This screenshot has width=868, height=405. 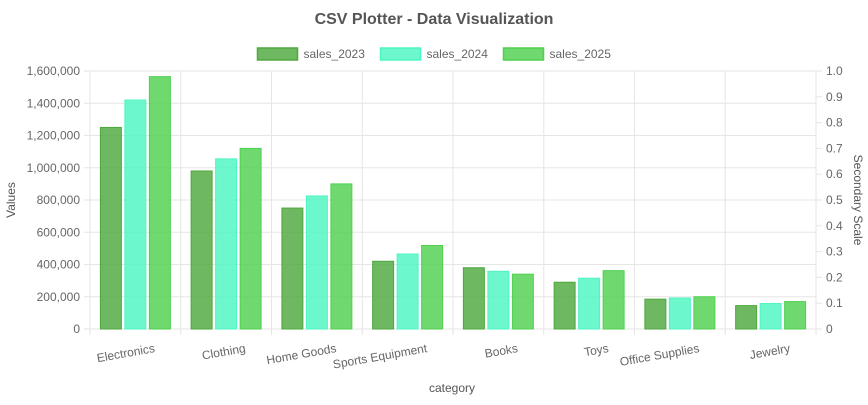 I want to click on y2-tick-label: 0.8, so click(x=834, y=123).